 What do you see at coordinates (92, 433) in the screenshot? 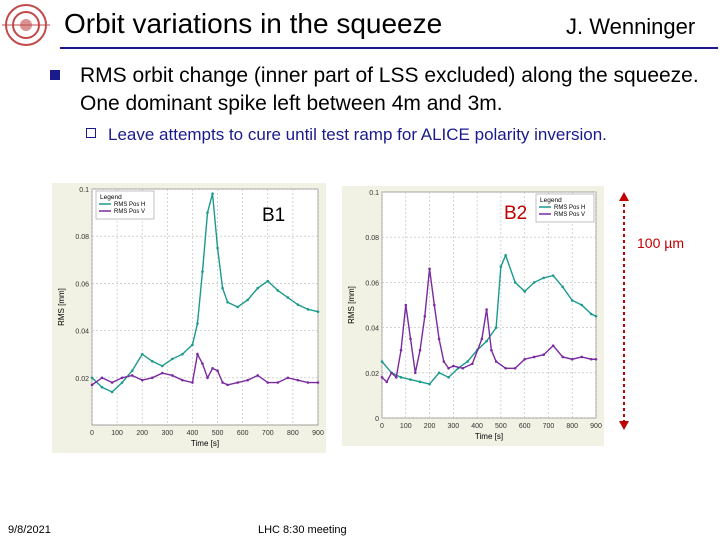
I see `x-tick-label: 0` at bounding box center [92, 433].